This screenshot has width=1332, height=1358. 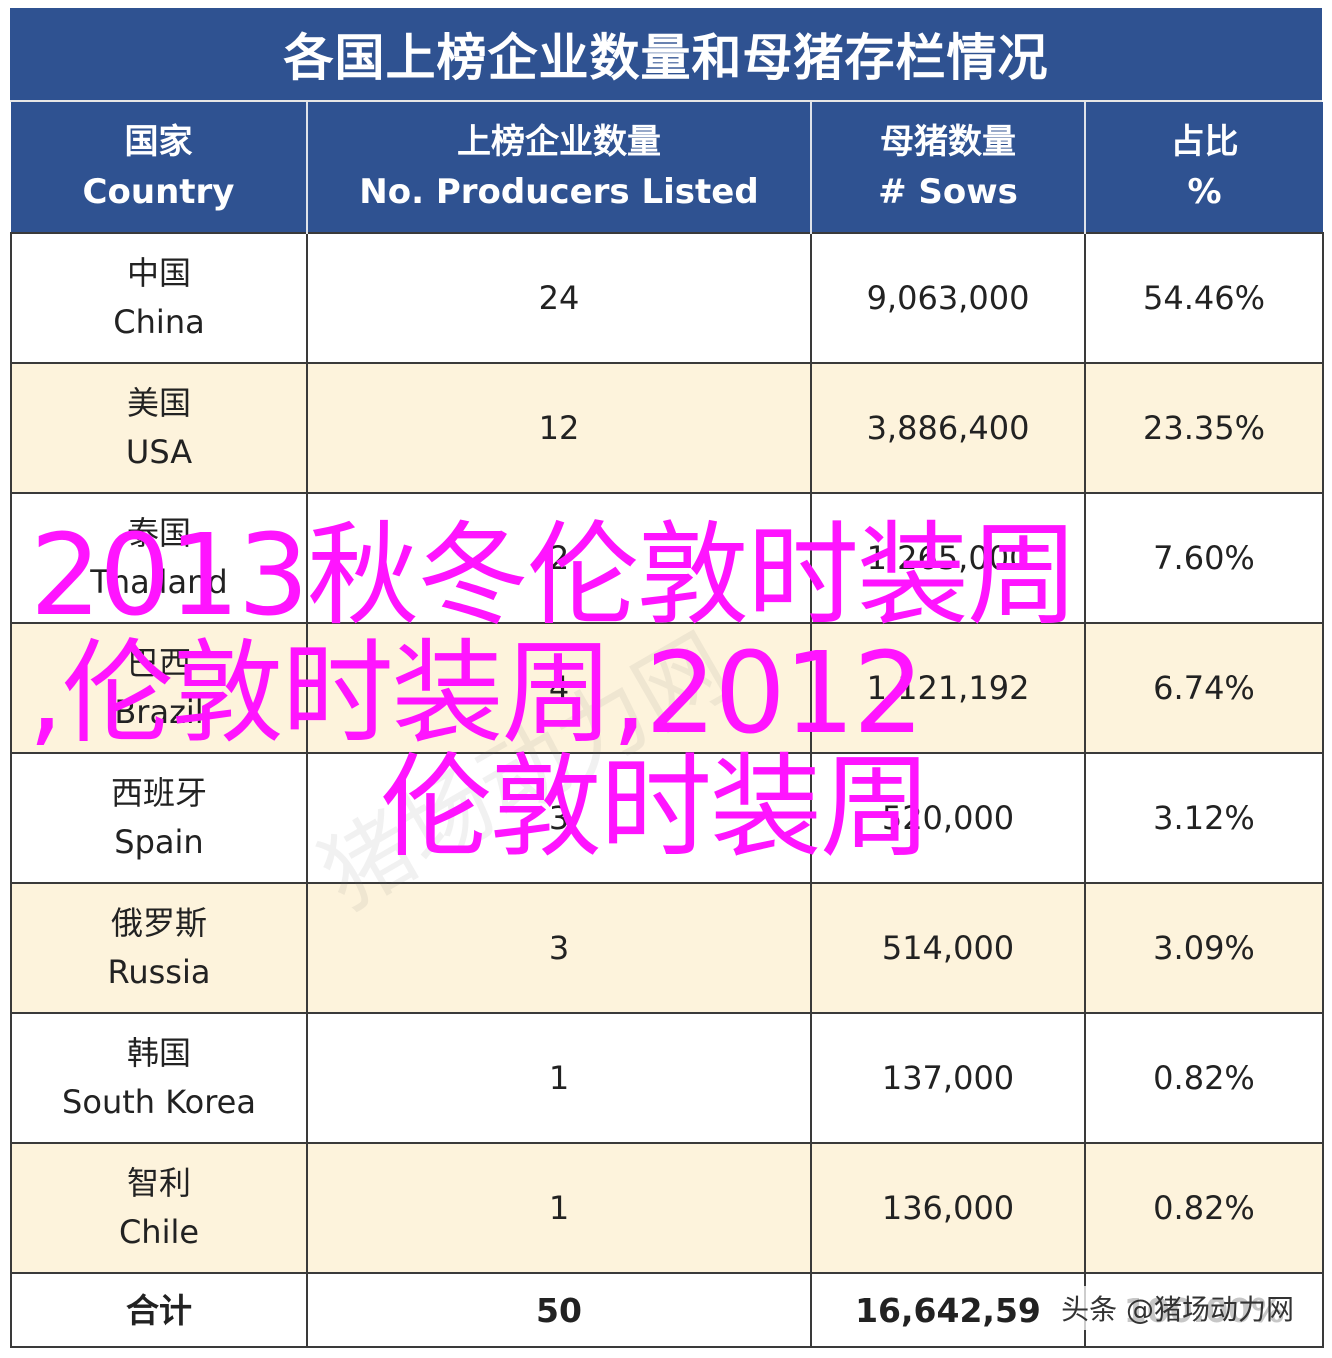 What do you see at coordinates (559, 428) in the screenshot?
I see `producers-cell: 12` at bounding box center [559, 428].